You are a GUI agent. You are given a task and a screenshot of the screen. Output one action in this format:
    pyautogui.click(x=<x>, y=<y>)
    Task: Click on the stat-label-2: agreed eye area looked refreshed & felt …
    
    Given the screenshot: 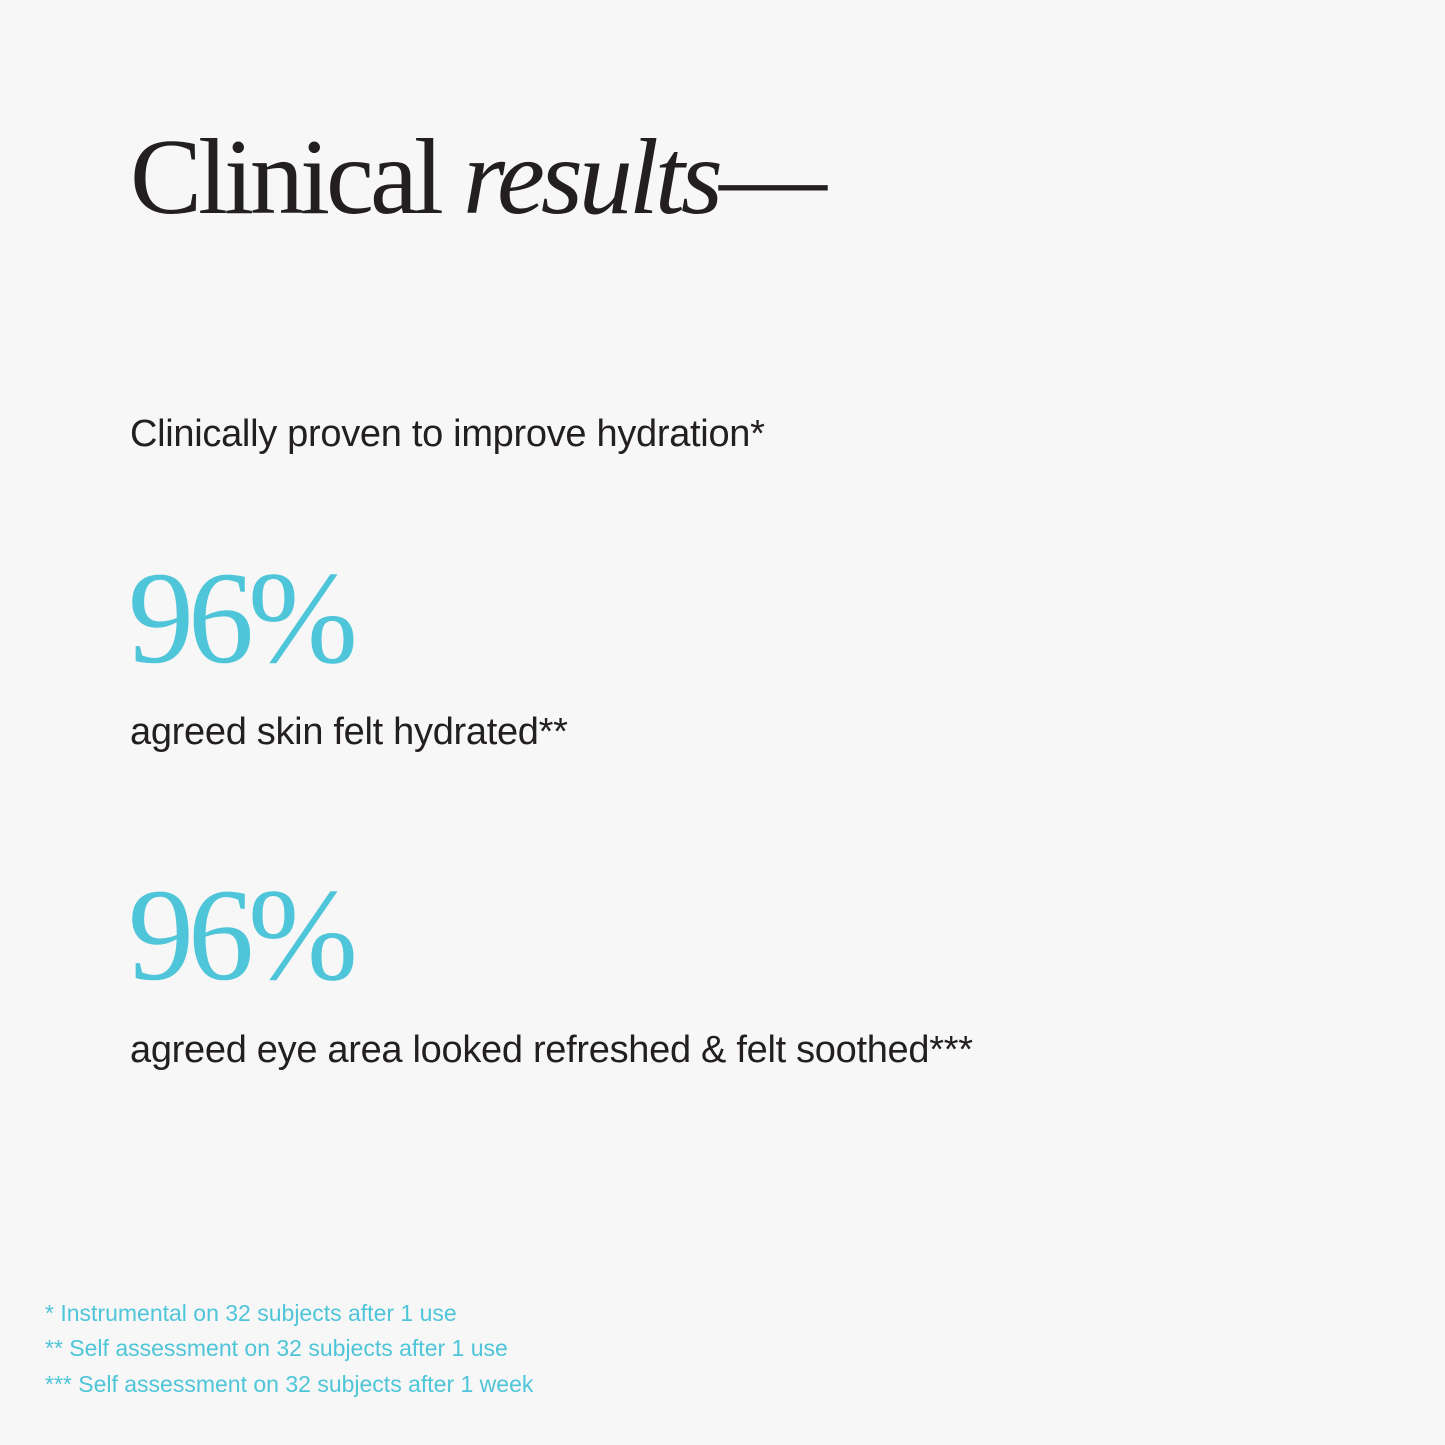 What is the action you would take?
    pyautogui.click(x=551, y=1050)
    